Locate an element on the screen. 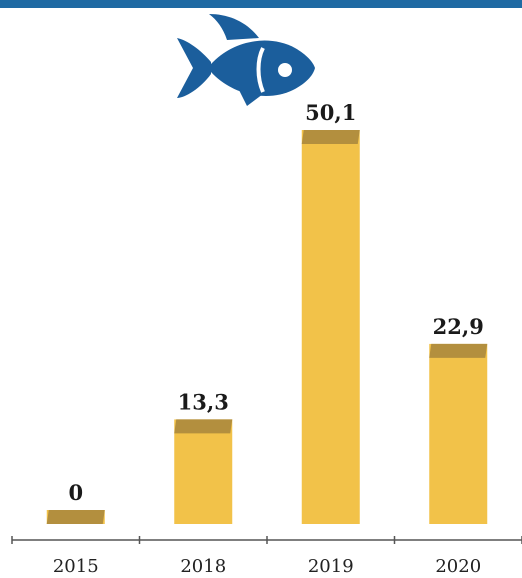  top-bar is located at coordinates (261, 4).